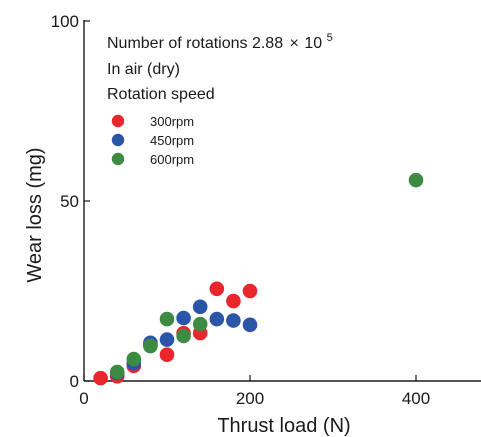 This screenshot has width=481, height=437. What do you see at coordinates (416, 398) in the screenshot?
I see `x-tick-label: 400` at bounding box center [416, 398].